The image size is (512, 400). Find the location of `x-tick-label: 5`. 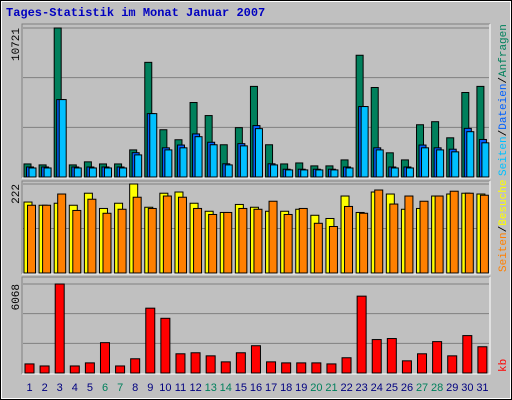

x-tick-label: 5 is located at coordinates (90, 388).